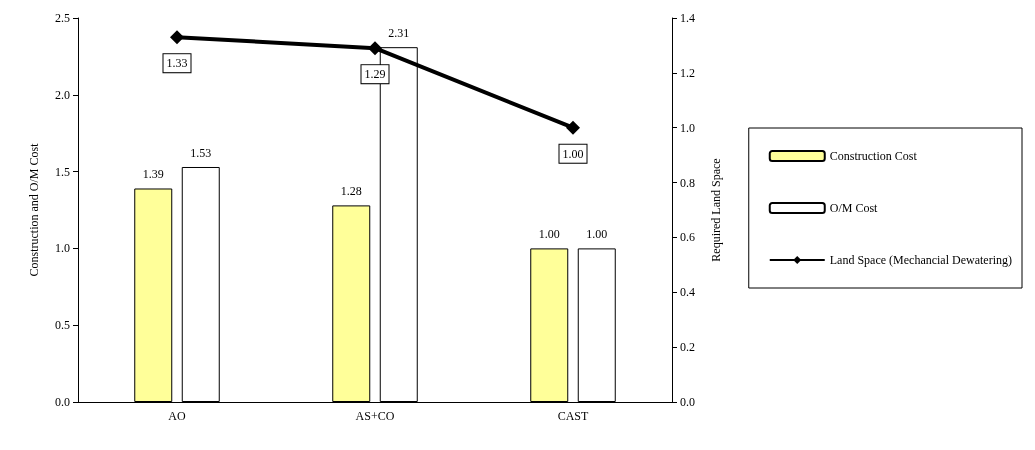 The image size is (1035, 450). Describe the element at coordinates (62, 171) in the screenshot. I see `y-tick-label: 1.5` at that location.